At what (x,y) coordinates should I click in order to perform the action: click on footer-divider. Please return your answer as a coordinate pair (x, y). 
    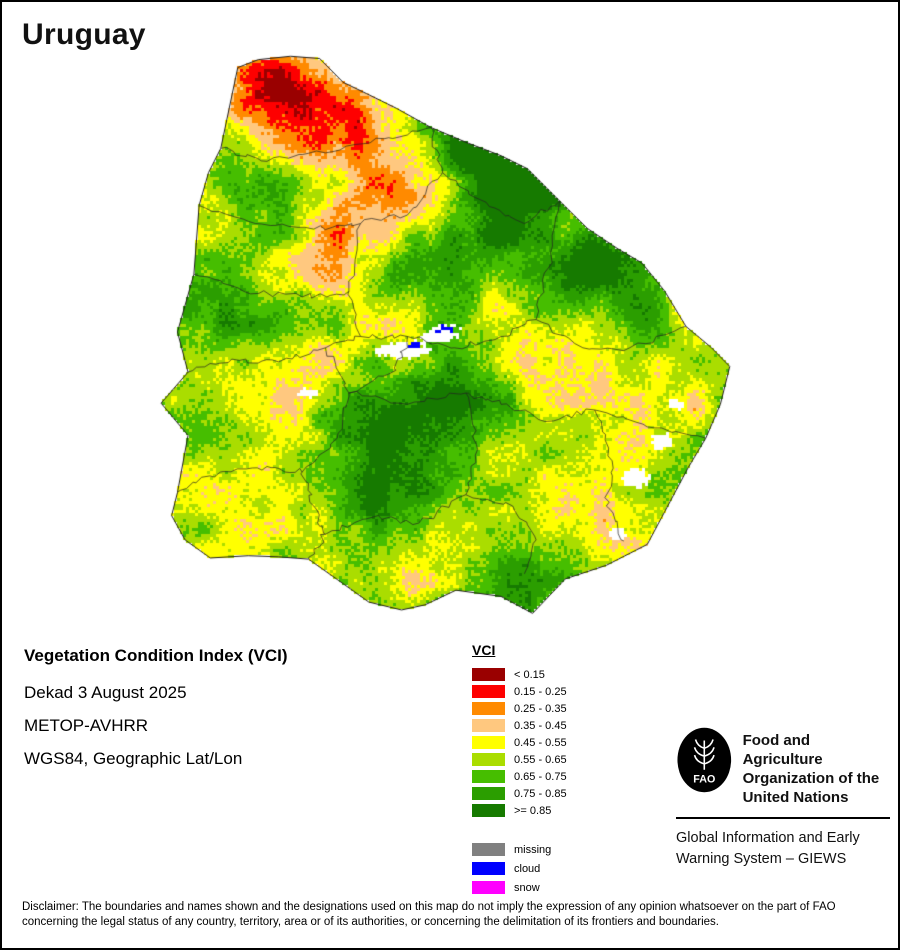
    Looking at the image, I should click on (783, 818).